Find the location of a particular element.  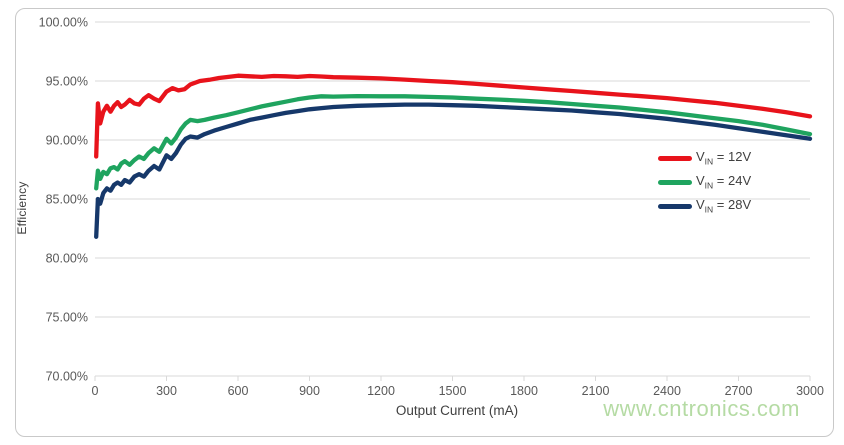

chart-legend: VIN = 12V VIN = 24V VIN = 28V is located at coordinates (704, 182).